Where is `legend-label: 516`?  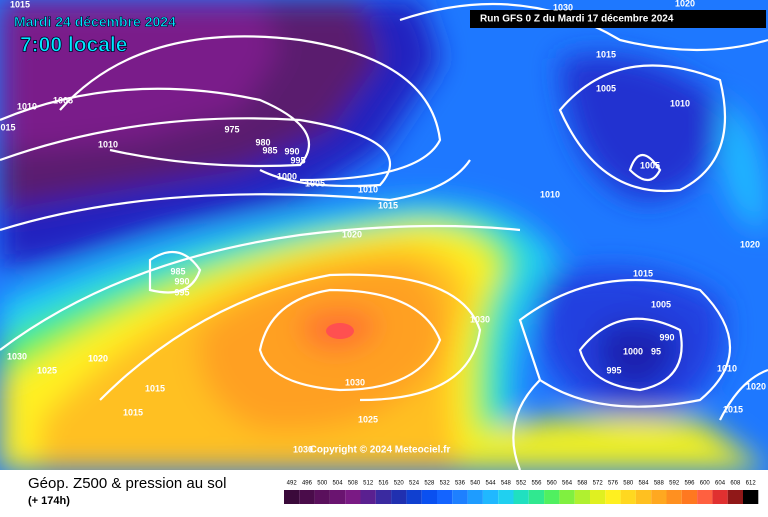 legend-label: 516 is located at coordinates (383, 484).